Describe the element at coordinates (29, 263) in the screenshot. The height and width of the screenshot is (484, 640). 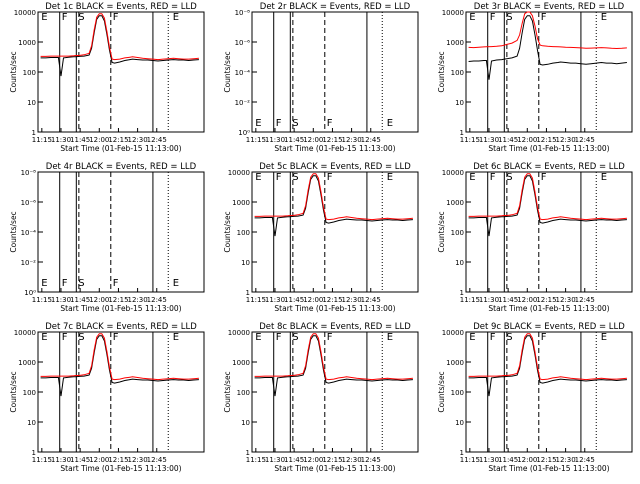
I see `y-tick-label: 10⁻²` at that location.